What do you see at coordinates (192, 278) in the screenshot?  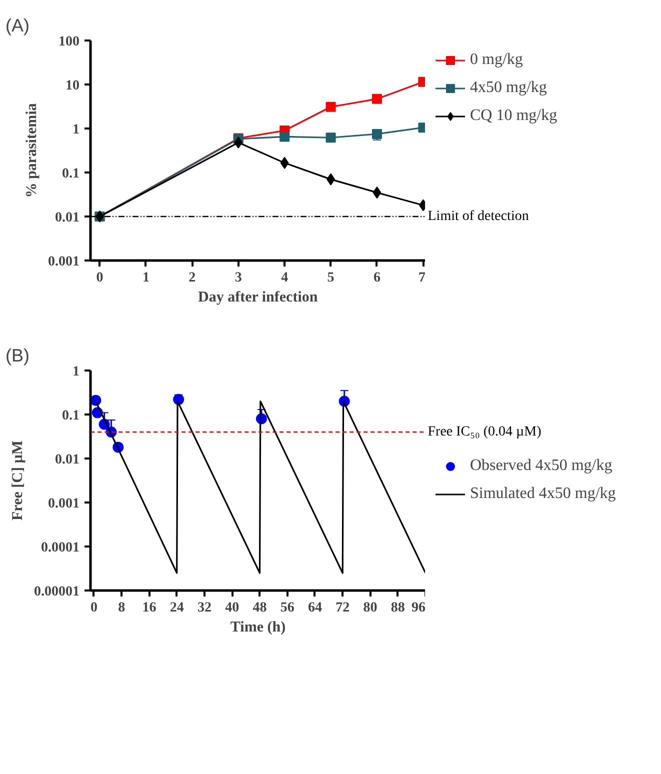 I see `x-tick-label: 2` at bounding box center [192, 278].